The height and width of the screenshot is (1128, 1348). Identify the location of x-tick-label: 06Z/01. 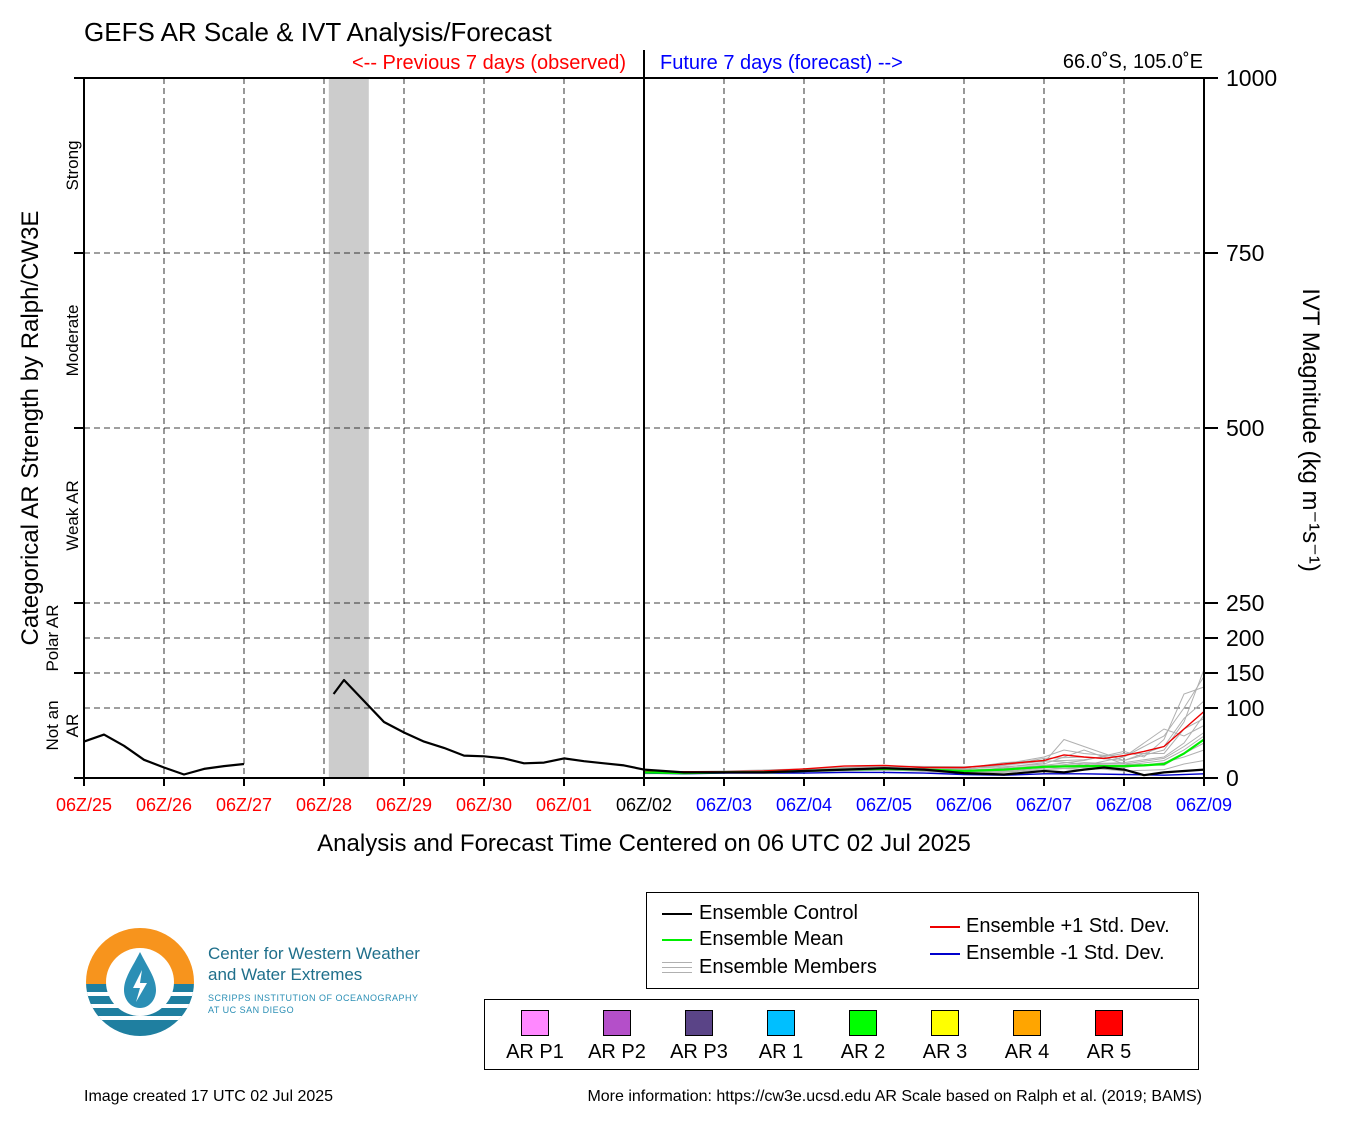
(564, 805).